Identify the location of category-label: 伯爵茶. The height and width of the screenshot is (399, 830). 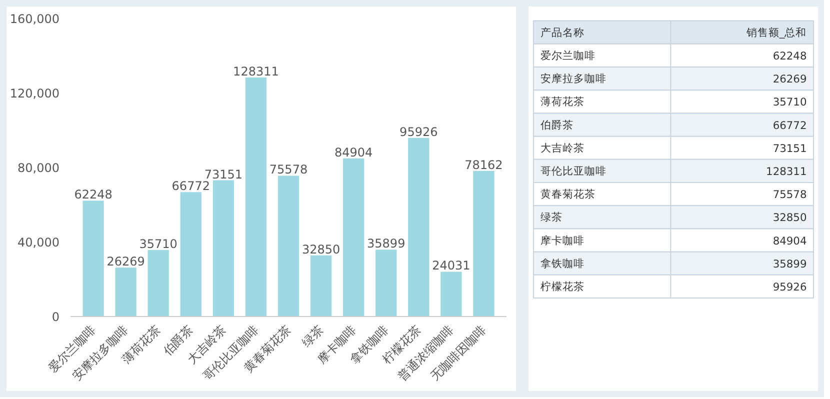
(557, 125).